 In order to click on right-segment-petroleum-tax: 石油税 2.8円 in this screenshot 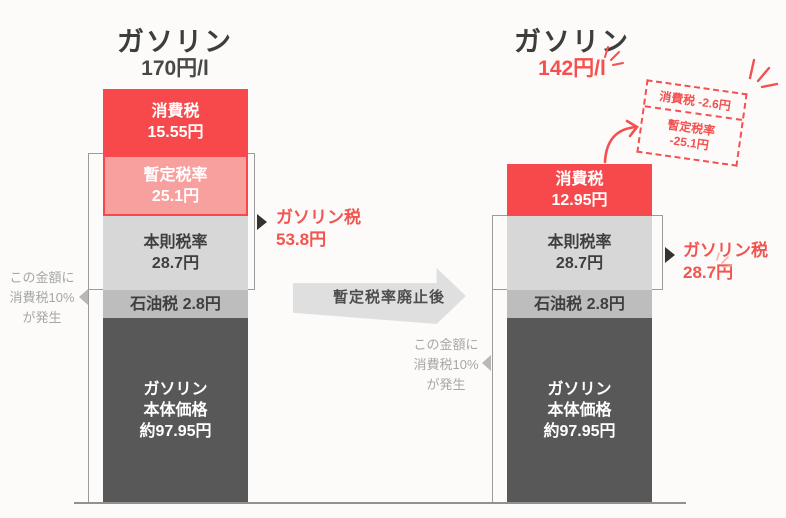, I will do `click(579, 304)`.